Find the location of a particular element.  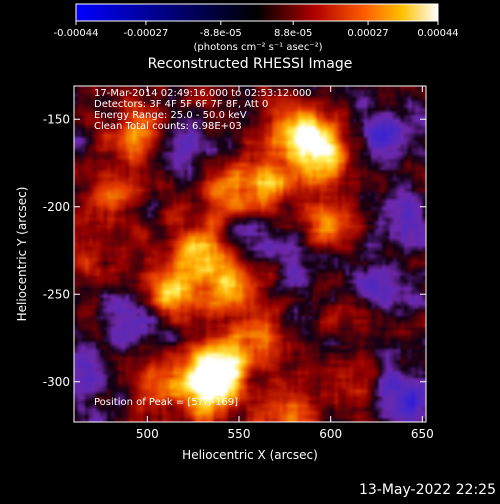

x-tick-label: 600 is located at coordinates (330, 434).